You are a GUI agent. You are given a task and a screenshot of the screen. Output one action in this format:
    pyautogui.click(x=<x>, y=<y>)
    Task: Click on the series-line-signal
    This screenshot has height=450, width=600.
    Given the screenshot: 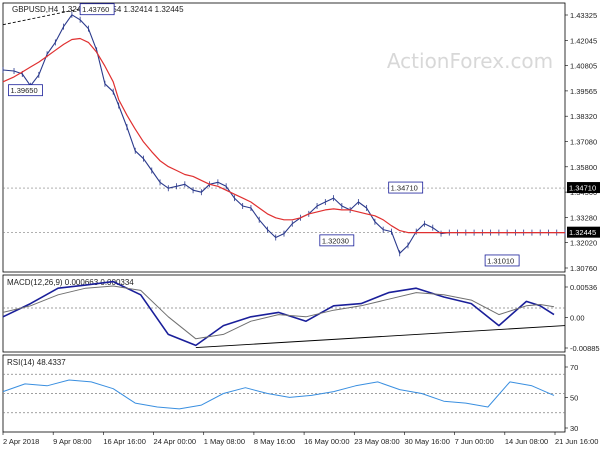 What is the action you would take?
    pyautogui.click(x=278, y=312)
    